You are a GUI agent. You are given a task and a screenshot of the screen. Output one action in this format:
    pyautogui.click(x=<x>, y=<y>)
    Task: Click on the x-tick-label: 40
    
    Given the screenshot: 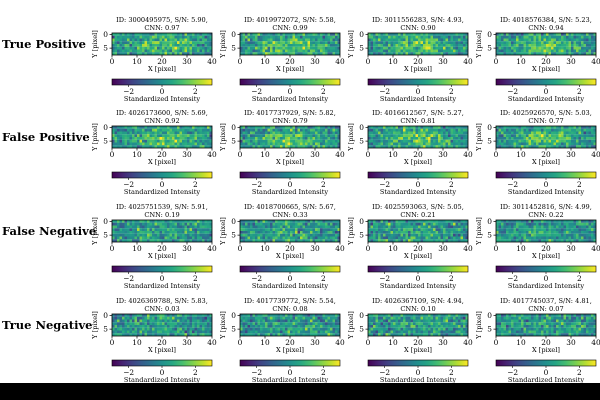 What is the action you would take?
    pyautogui.click(x=212, y=342)
    